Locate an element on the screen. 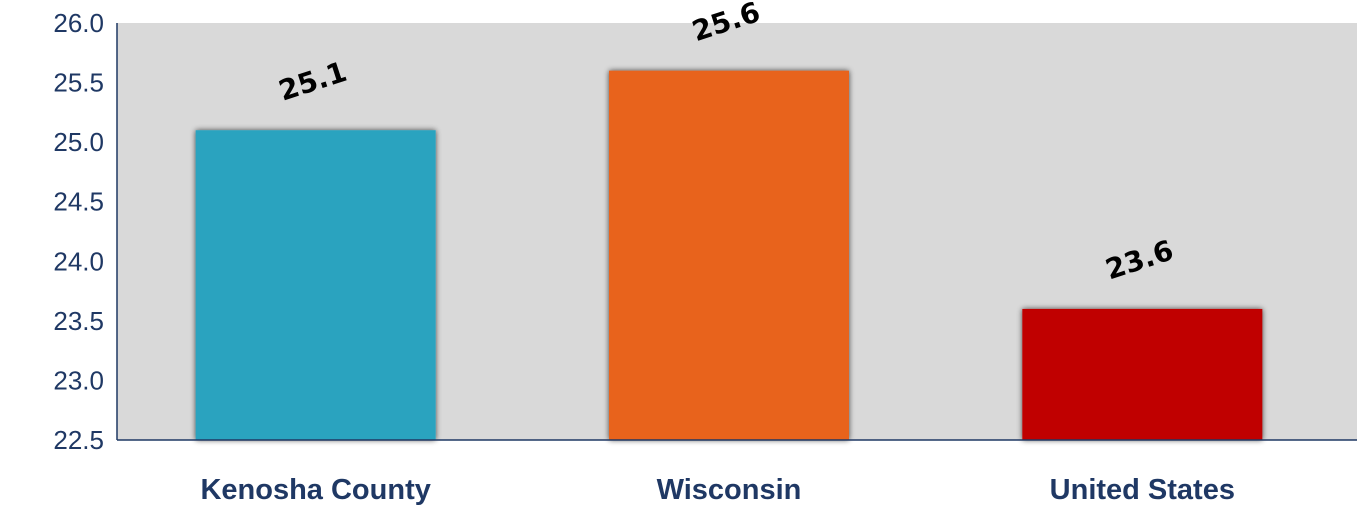 The image size is (1357, 506). category-label: Kenosha County is located at coordinates (315, 490).